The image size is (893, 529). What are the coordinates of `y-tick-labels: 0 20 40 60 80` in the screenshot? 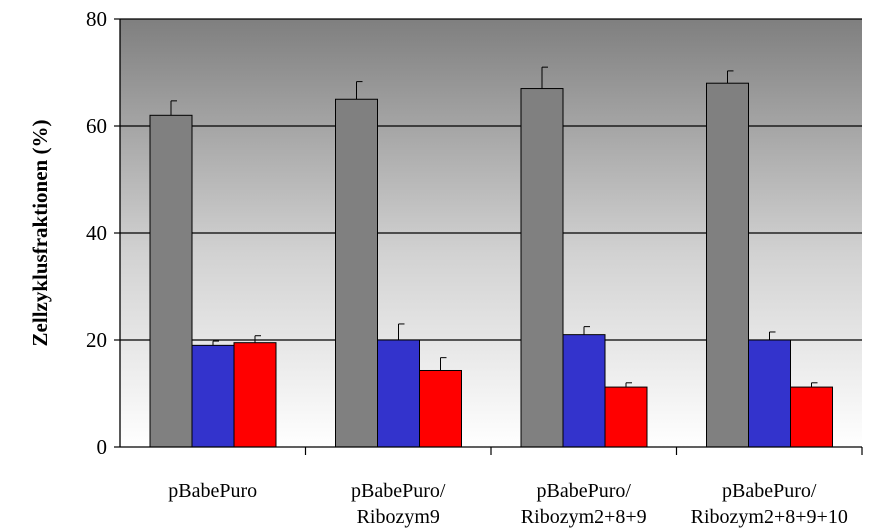 It's located at (96, 233).